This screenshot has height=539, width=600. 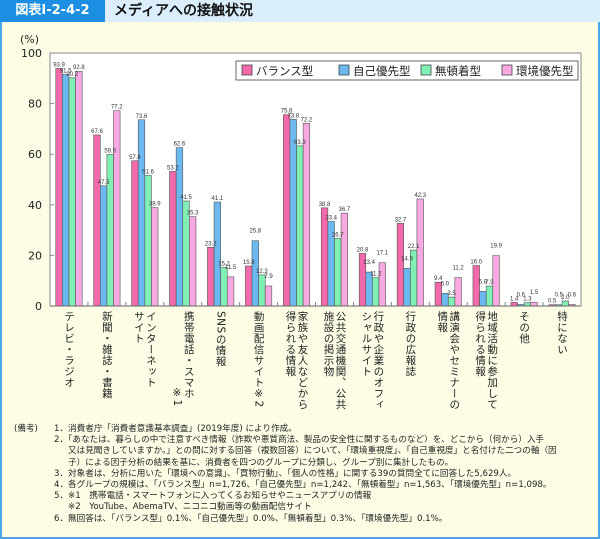 I want to click on note-line: 5．※1 携帯電話・スマートフォンに入ってくるお知らせやニュースアプリの情報, so click(x=213, y=496).